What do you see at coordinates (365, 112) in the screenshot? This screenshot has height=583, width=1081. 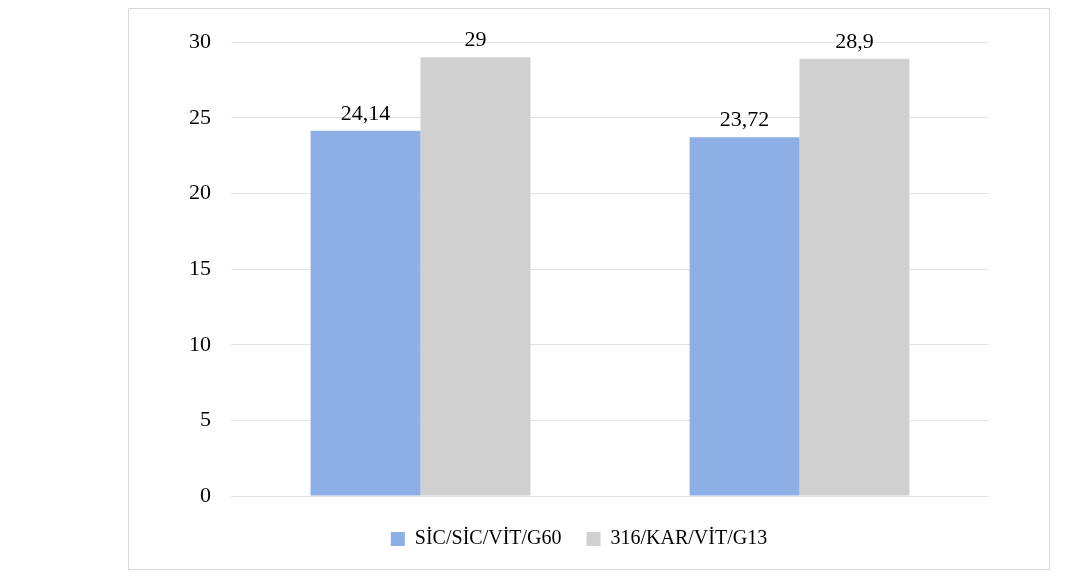 I see `data-label: 24,14` at bounding box center [365, 112].